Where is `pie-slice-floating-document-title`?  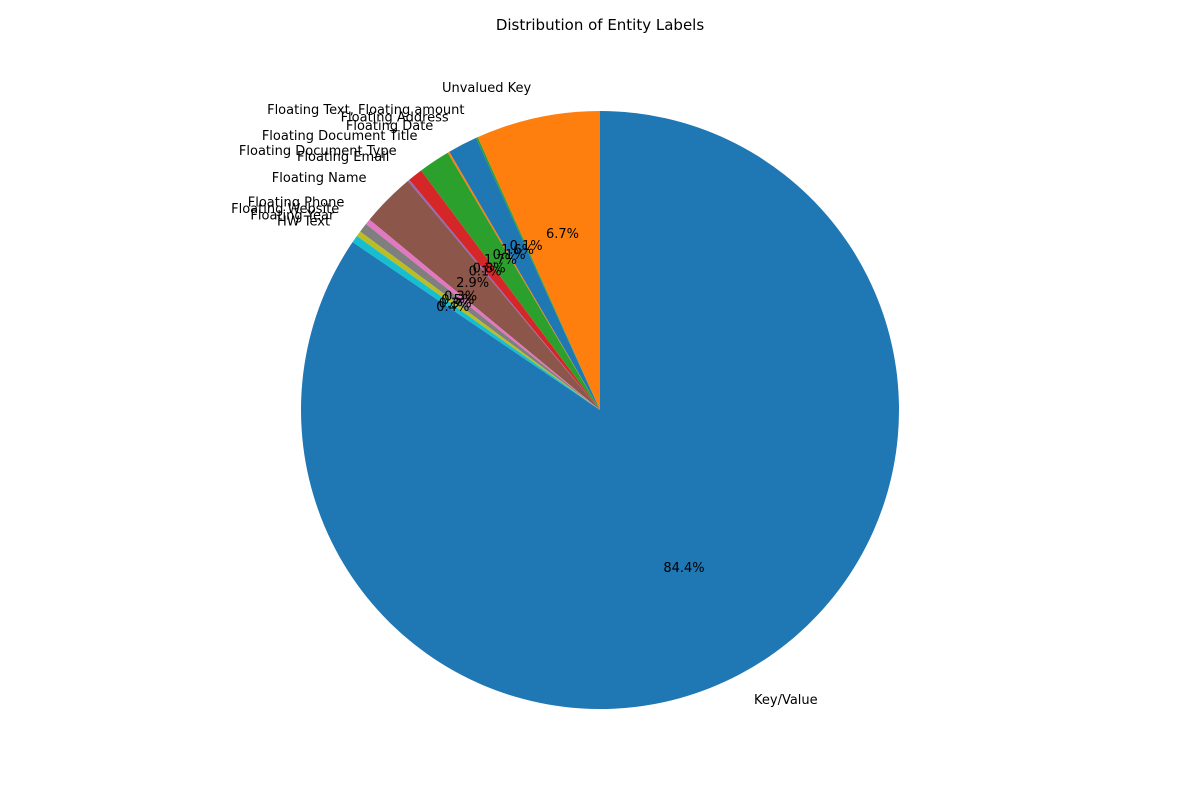
pie-slice-floating-document-title is located at coordinates (510, 281).